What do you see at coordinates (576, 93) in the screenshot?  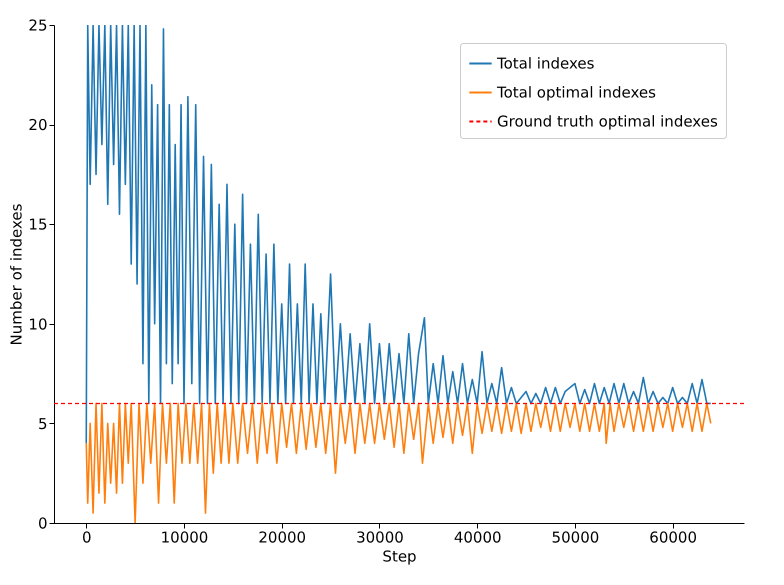 I see `legend-label: Total optimal indexes` at bounding box center [576, 93].